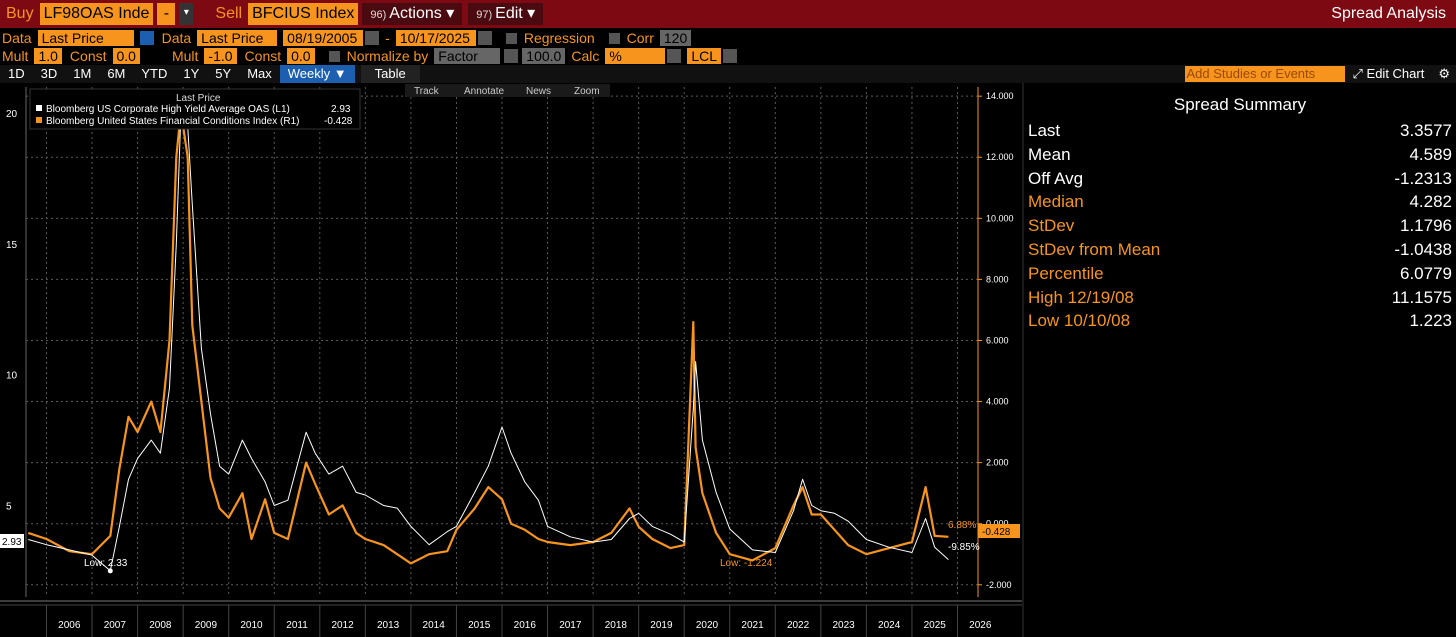 The width and height of the screenshot is (1456, 637). I want to click on mult2-label: Mult, so click(185, 56).